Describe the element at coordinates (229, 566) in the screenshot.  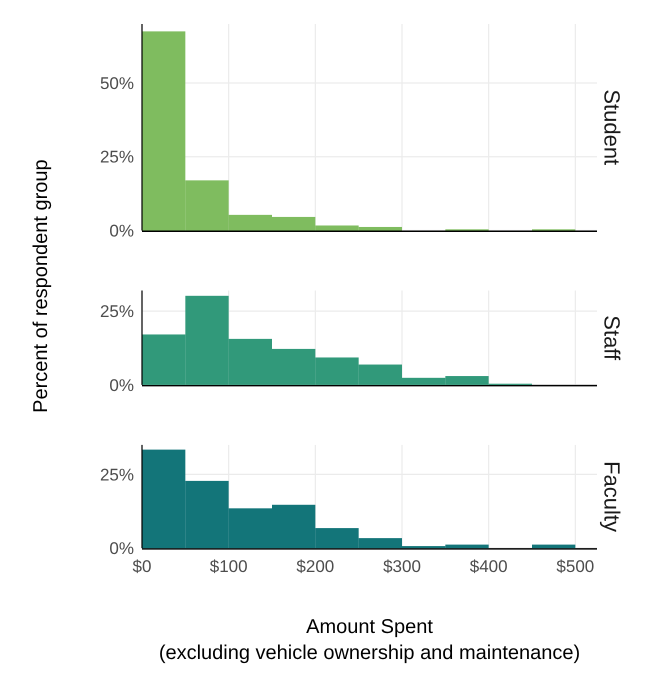
I see `x-tick-label: $100` at that location.